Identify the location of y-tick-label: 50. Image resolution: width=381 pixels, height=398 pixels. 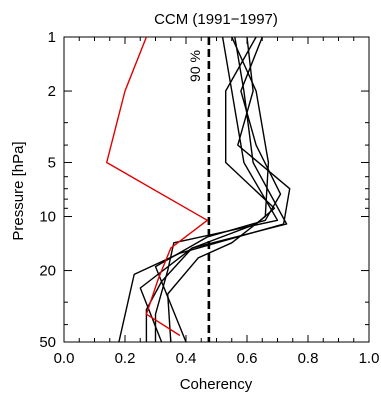
(47, 342).